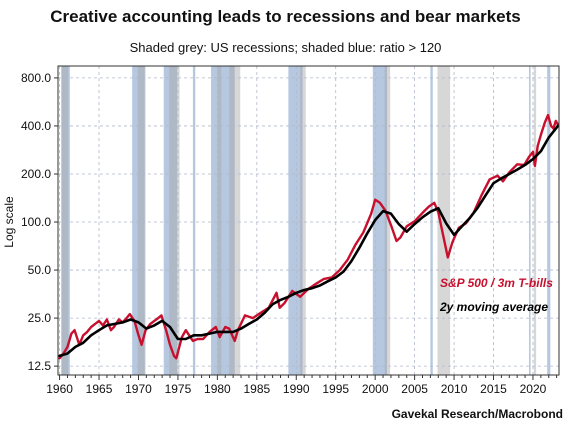 The width and height of the screenshot is (571, 429). Describe the element at coordinates (493, 307) in the screenshot. I see `legend-moving-average: 2y moving average` at that location.